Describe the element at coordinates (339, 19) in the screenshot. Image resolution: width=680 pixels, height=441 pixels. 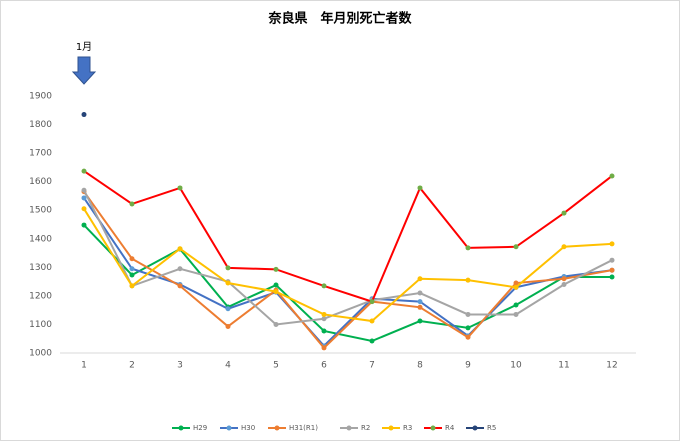
I see `chart-title: 奈良県 年月別死亡者数` at that location.